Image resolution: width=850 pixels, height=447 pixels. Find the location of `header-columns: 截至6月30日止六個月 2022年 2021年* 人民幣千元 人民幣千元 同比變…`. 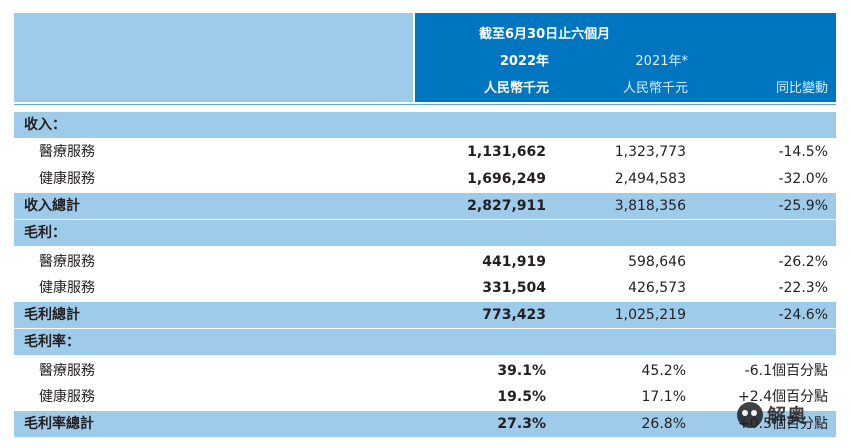

header-columns: 截至6月30日止六個月 2022年 2021年* 人民幣千元 人民幣千元 同比變… is located at coordinates (625, 57).